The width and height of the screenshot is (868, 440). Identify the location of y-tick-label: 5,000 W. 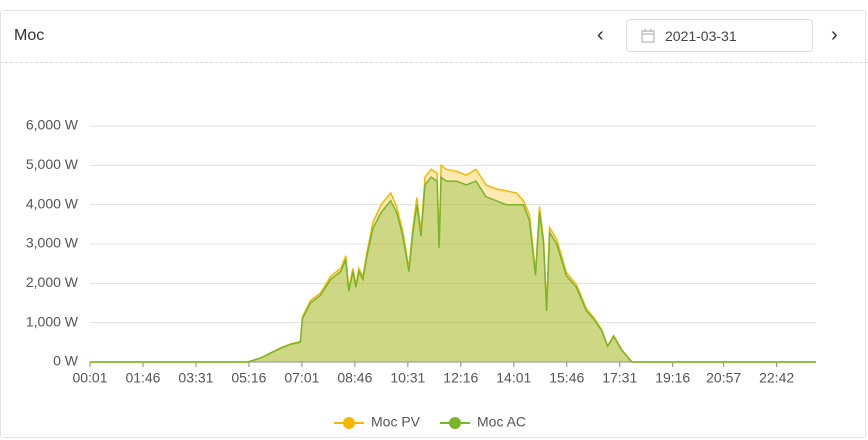
(52, 164).